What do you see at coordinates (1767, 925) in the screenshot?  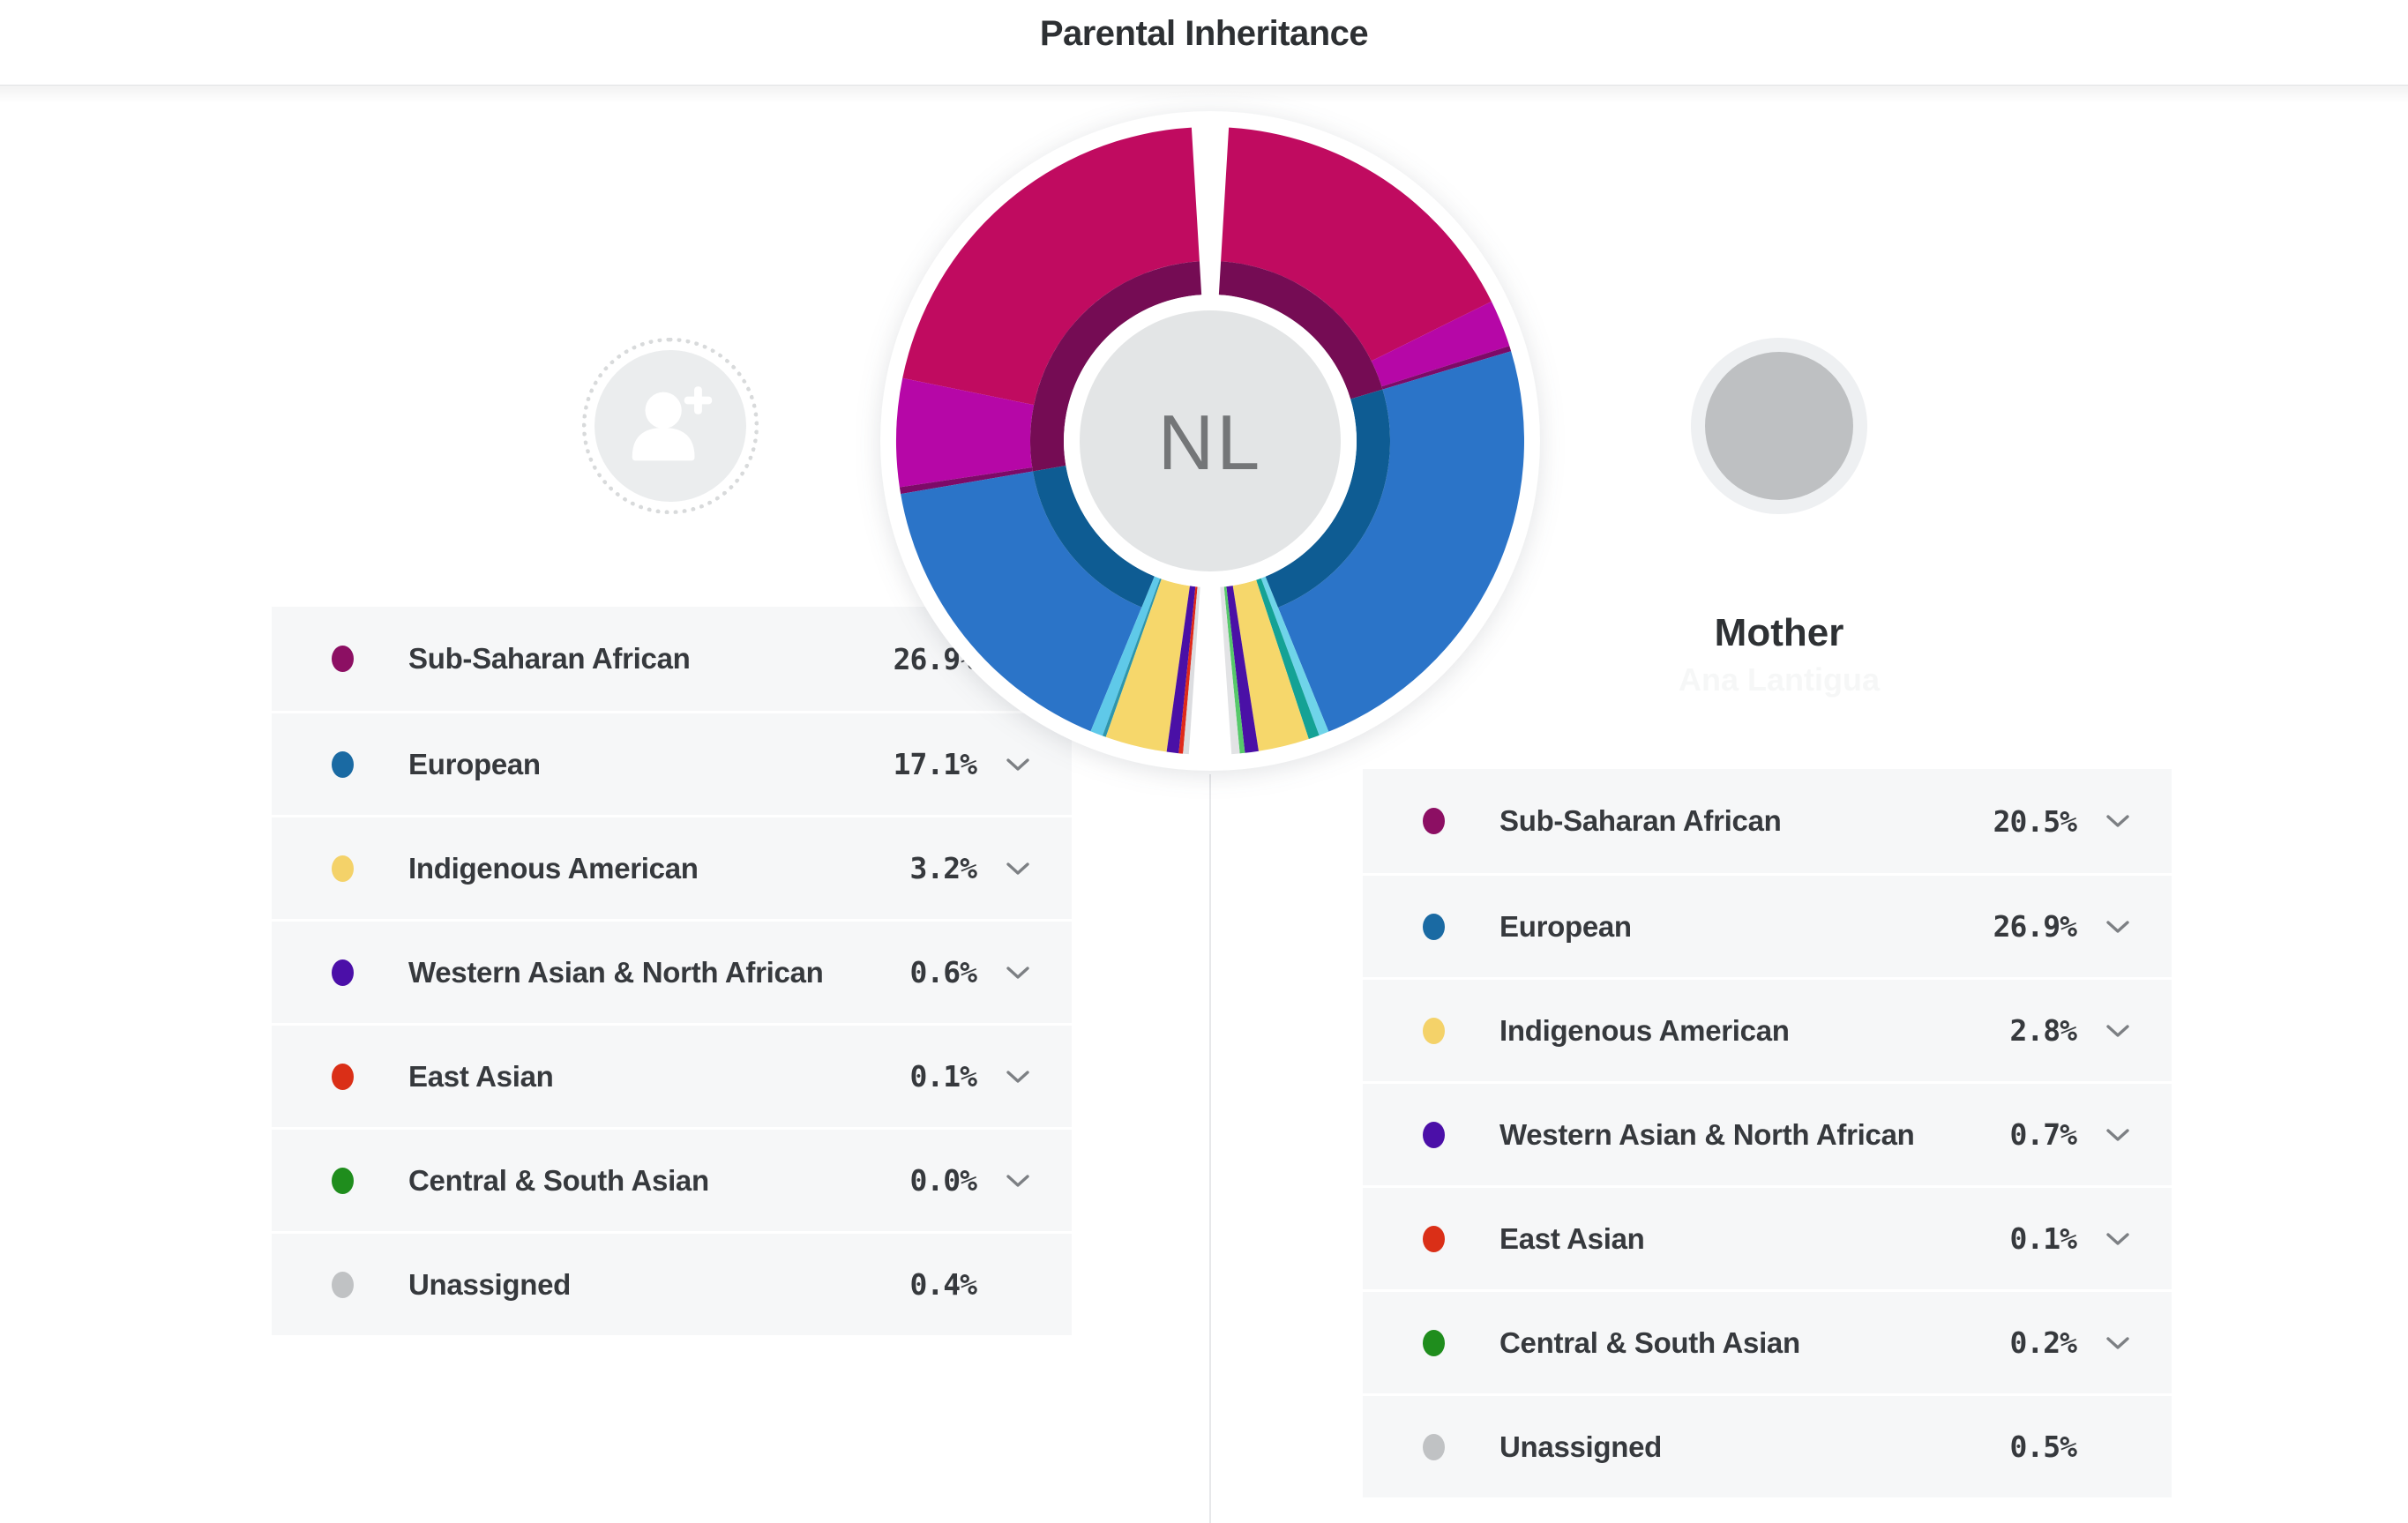 I see `right-legend-row-1: European 26.9%` at bounding box center [1767, 925].